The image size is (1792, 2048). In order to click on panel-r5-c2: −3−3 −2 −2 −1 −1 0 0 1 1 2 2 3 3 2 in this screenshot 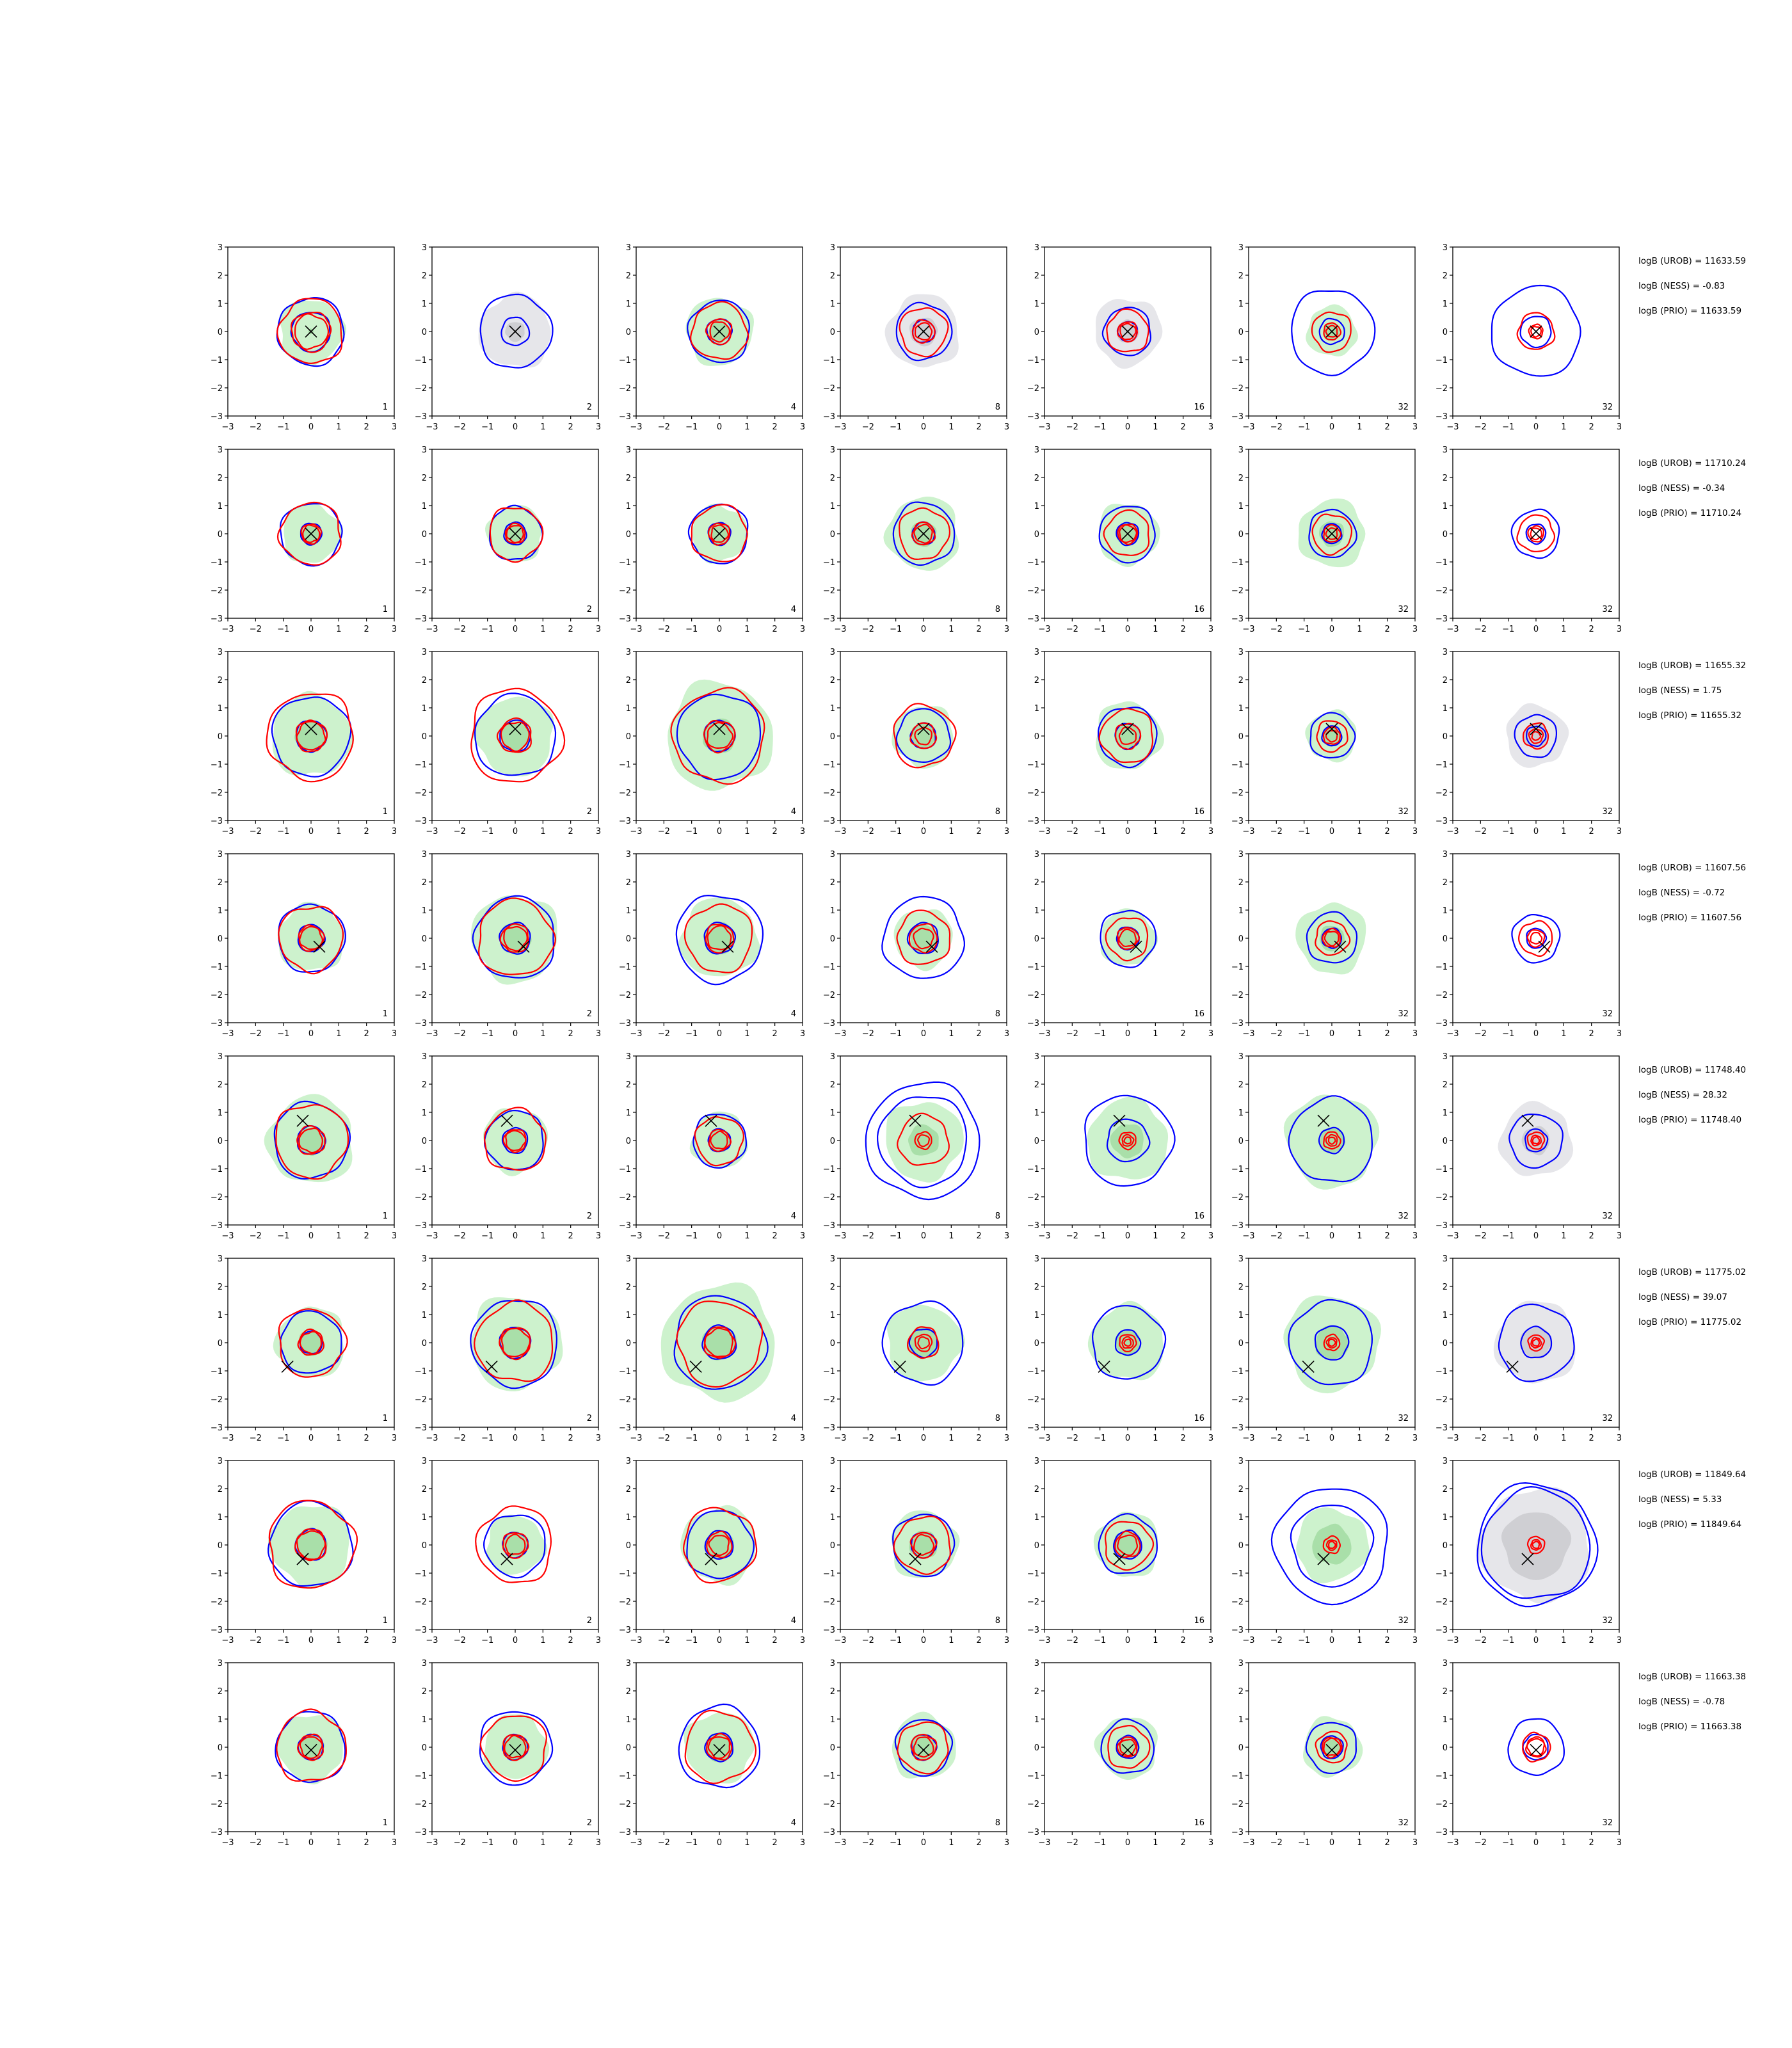, I will do `click(508, 1146)`.